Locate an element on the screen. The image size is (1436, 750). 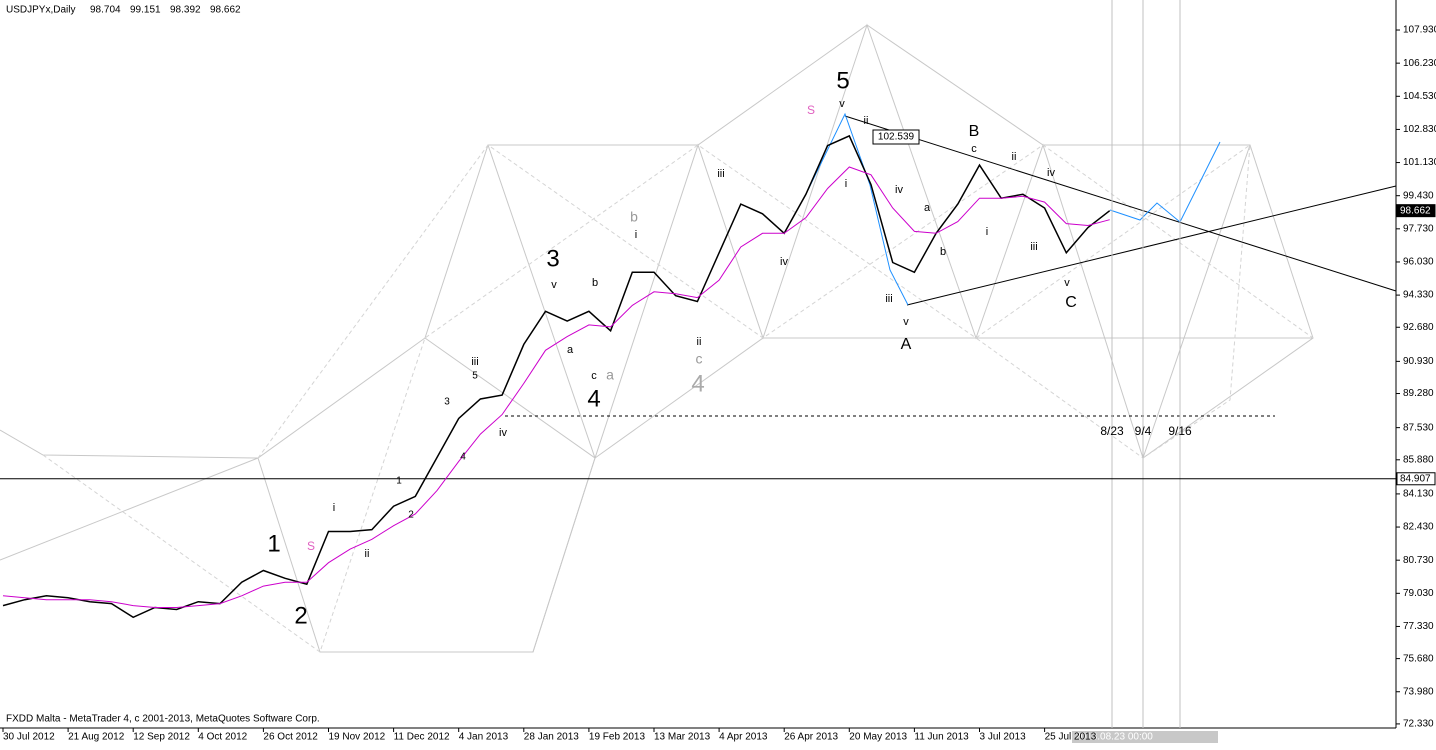
x-tick-label: 26 Oct 2012 is located at coordinates (290, 737).